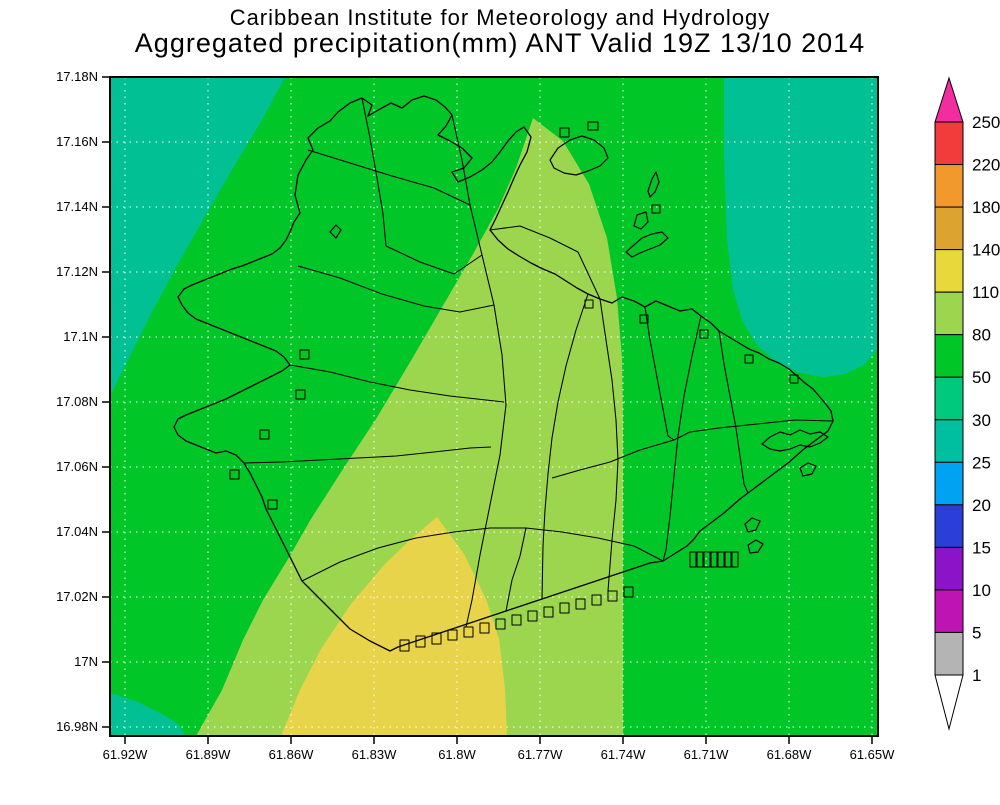  Describe the element at coordinates (986, 165) in the screenshot. I see `colorbar-label: 220` at that location.